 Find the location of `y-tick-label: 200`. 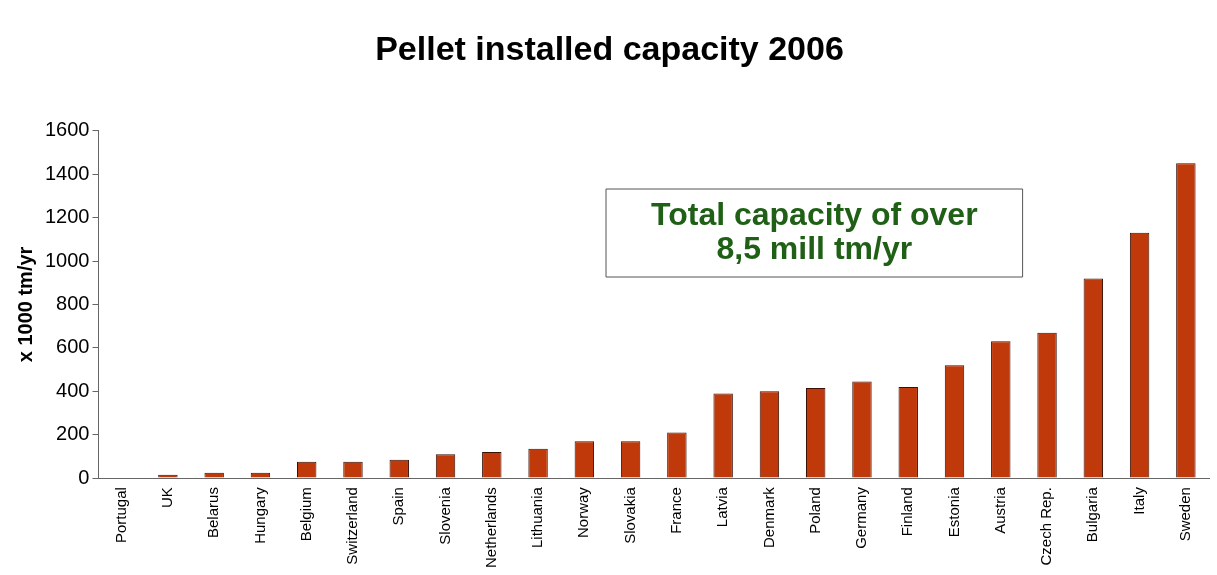

y-tick-label: 200 is located at coordinates (73, 433).